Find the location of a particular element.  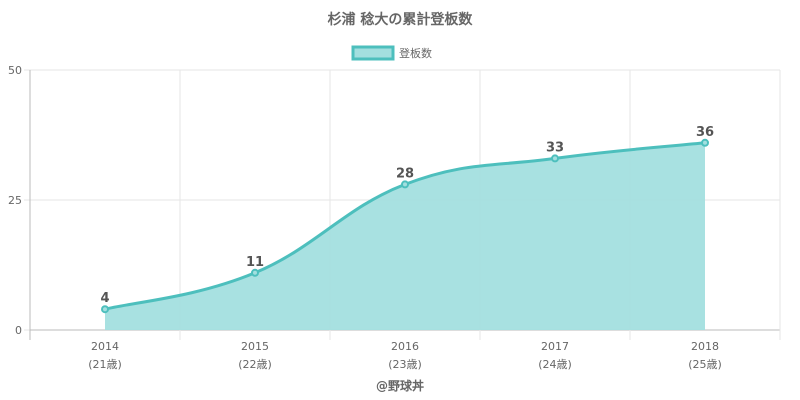

x-tick-label: 2015 is located at coordinates (255, 346).